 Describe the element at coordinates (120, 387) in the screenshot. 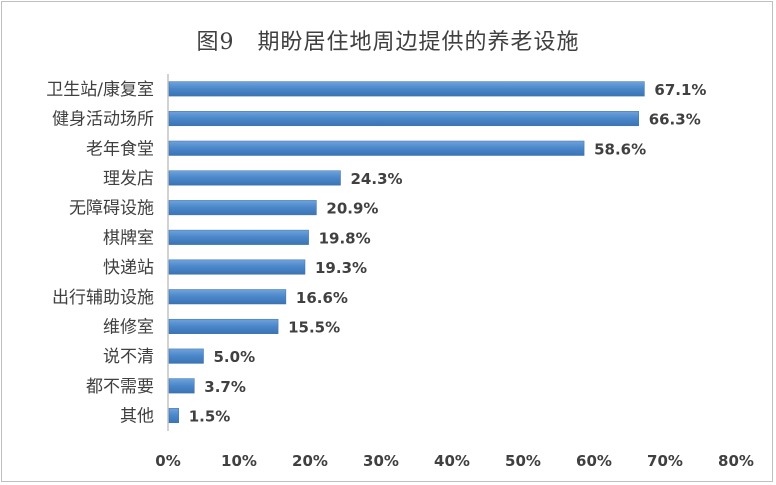

I see `category-label: 都不需要` at that location.